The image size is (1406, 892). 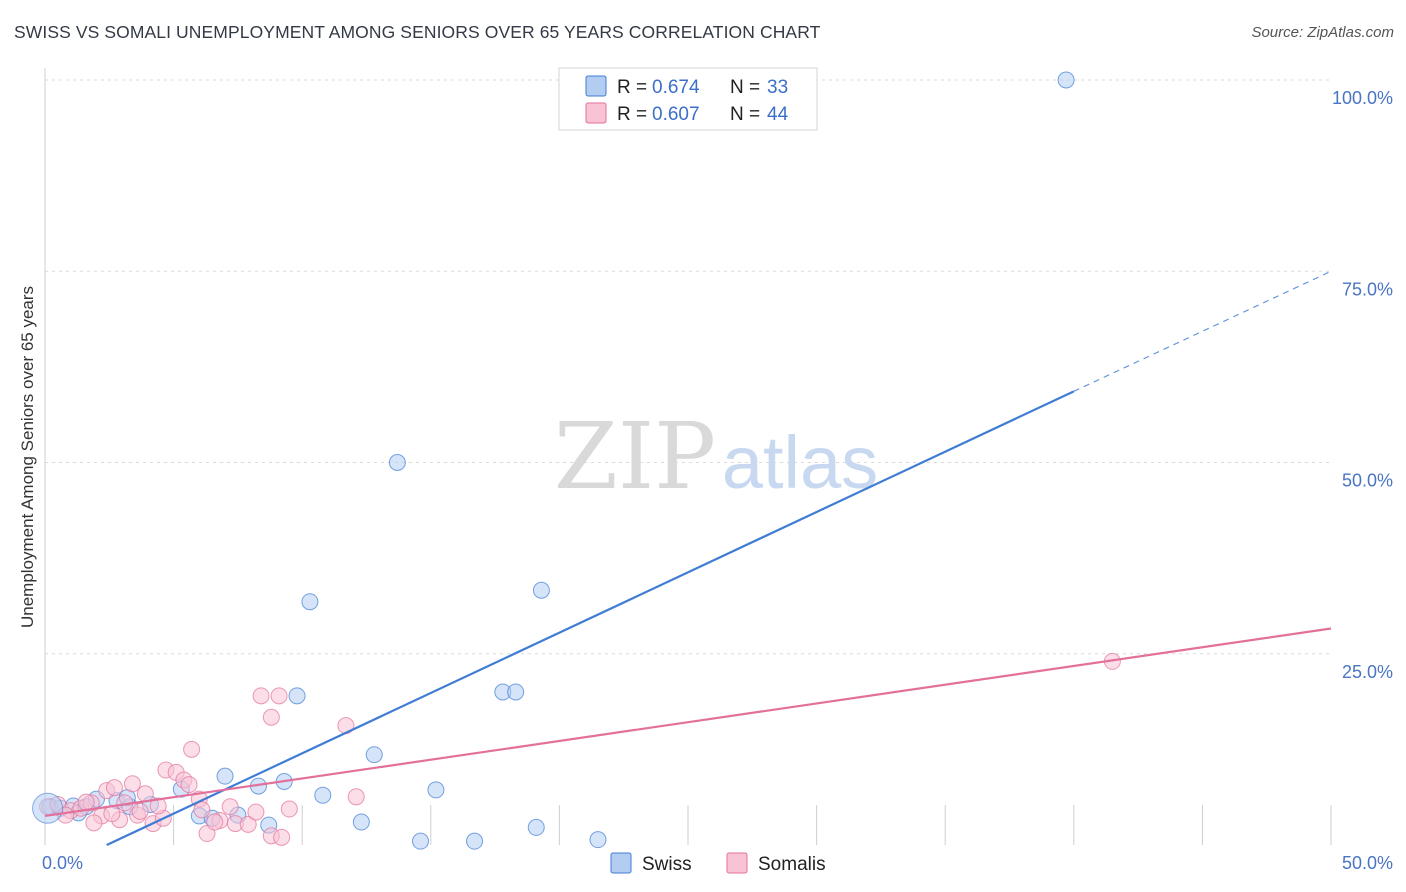 I want to click on trendline-swiss-extension, so click(x=1202, y=331).